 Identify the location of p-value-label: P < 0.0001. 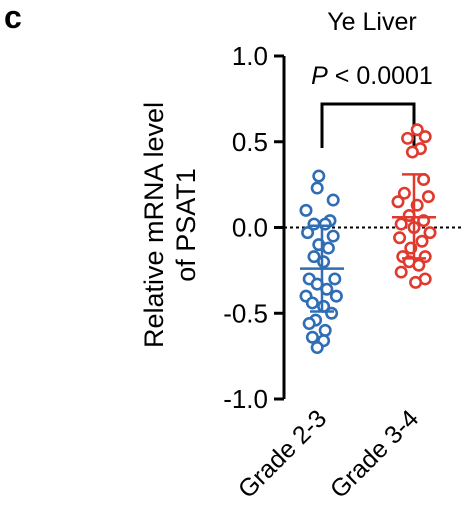
(372, 76).